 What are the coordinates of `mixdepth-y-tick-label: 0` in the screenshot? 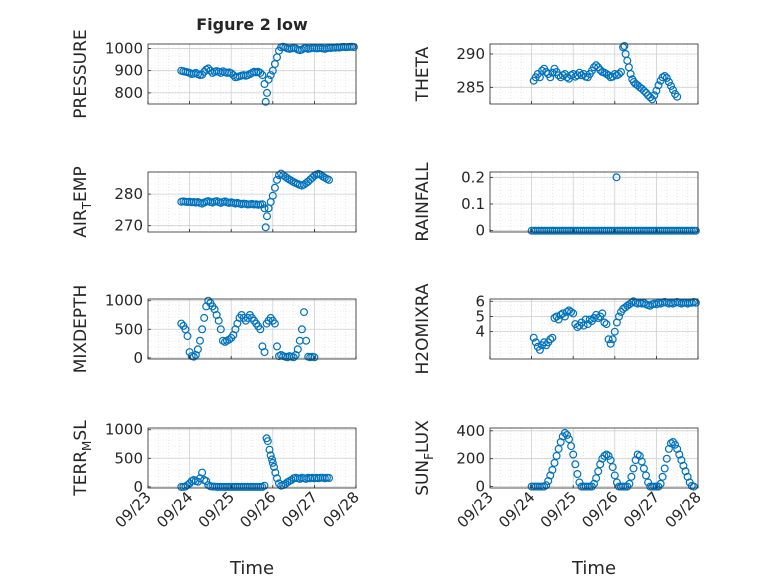 It's located at (138, 358).